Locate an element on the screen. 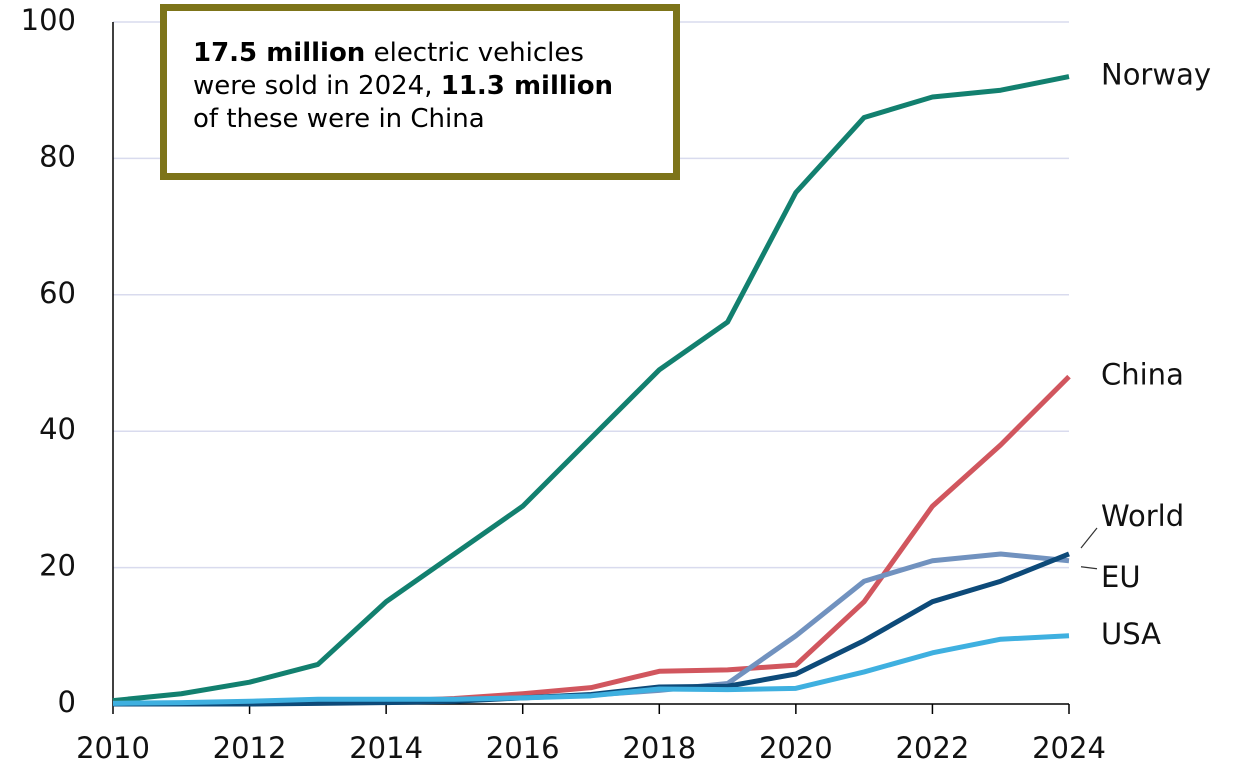  x-tick-label: 2022 is located at coordinates (933, 748).